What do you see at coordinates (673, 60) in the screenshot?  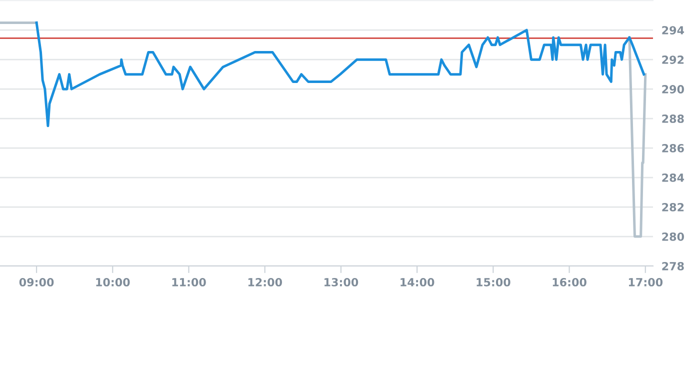 I see `y-tick-label: 292` at bounding box center [673, 60].